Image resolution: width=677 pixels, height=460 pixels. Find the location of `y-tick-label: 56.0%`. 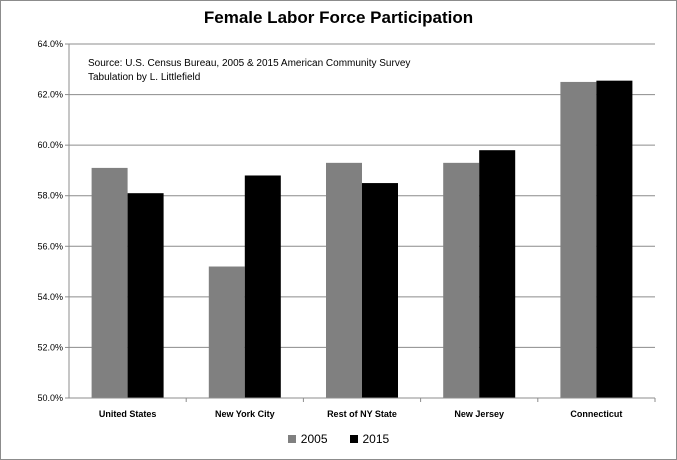

y-tick-label: 56.0% is located at coordinates (50, 246).